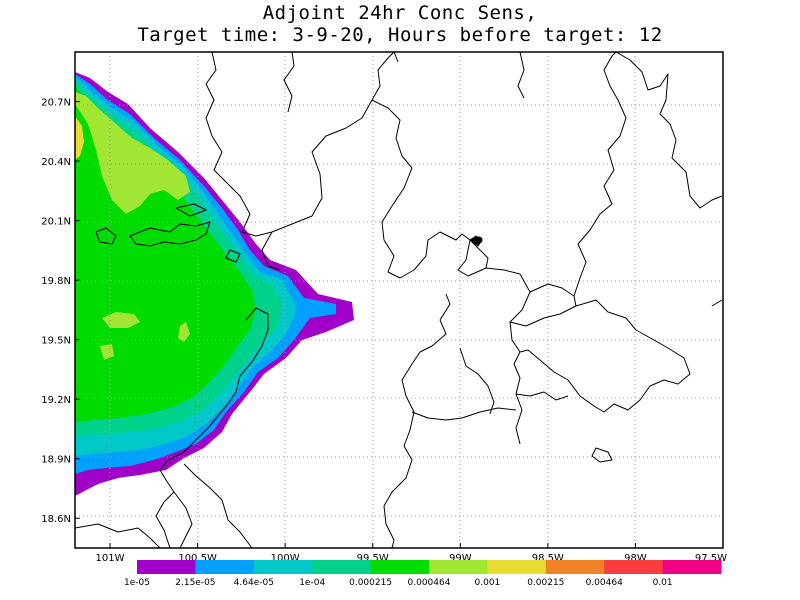 Image resolution: width=800 pixels, height=600 pixels. What do you see at coordinates (132, 153) in the screenshot?
I see `contour-band-0.000464-north` at bounding box center [132, 153].